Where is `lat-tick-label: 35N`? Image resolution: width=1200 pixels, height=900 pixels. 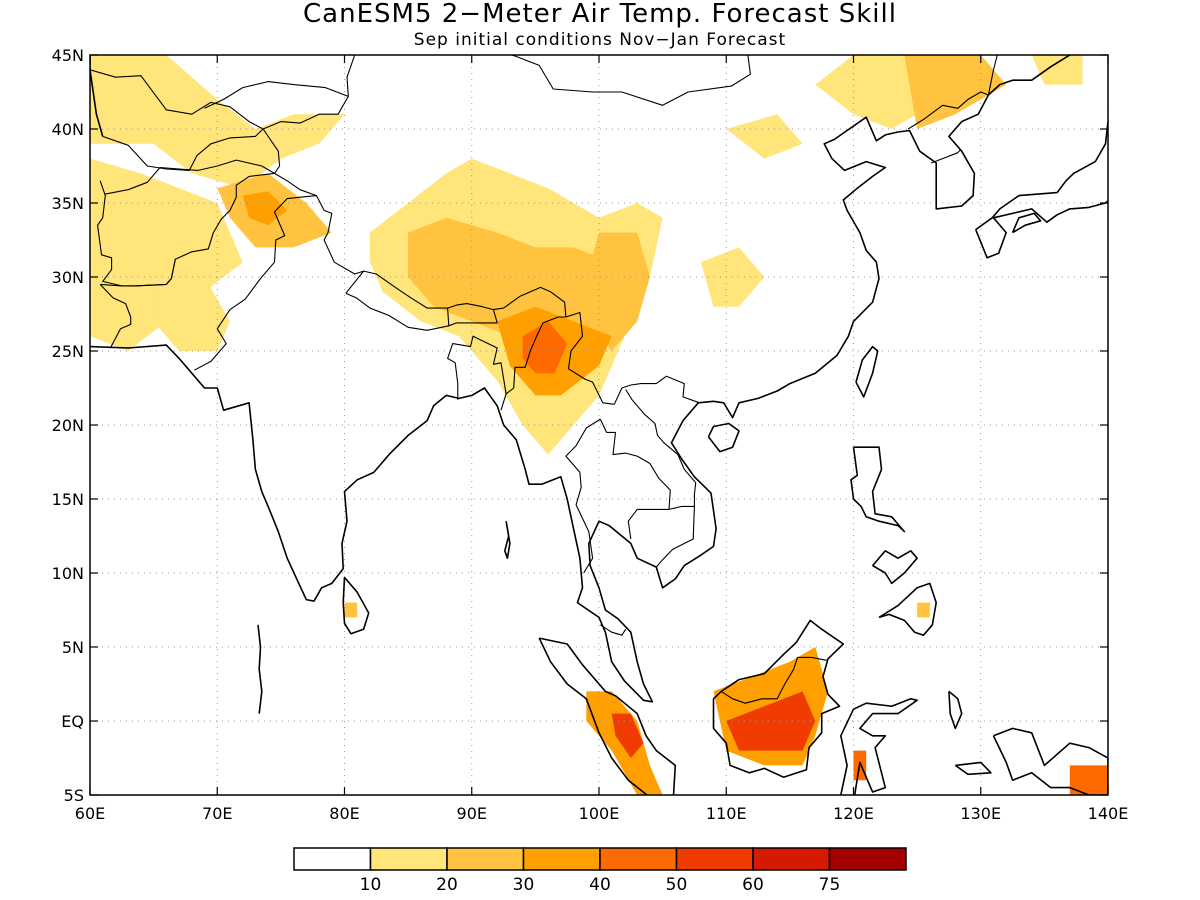
lat-tick-label: 35N is located at coordinates (68, 203).